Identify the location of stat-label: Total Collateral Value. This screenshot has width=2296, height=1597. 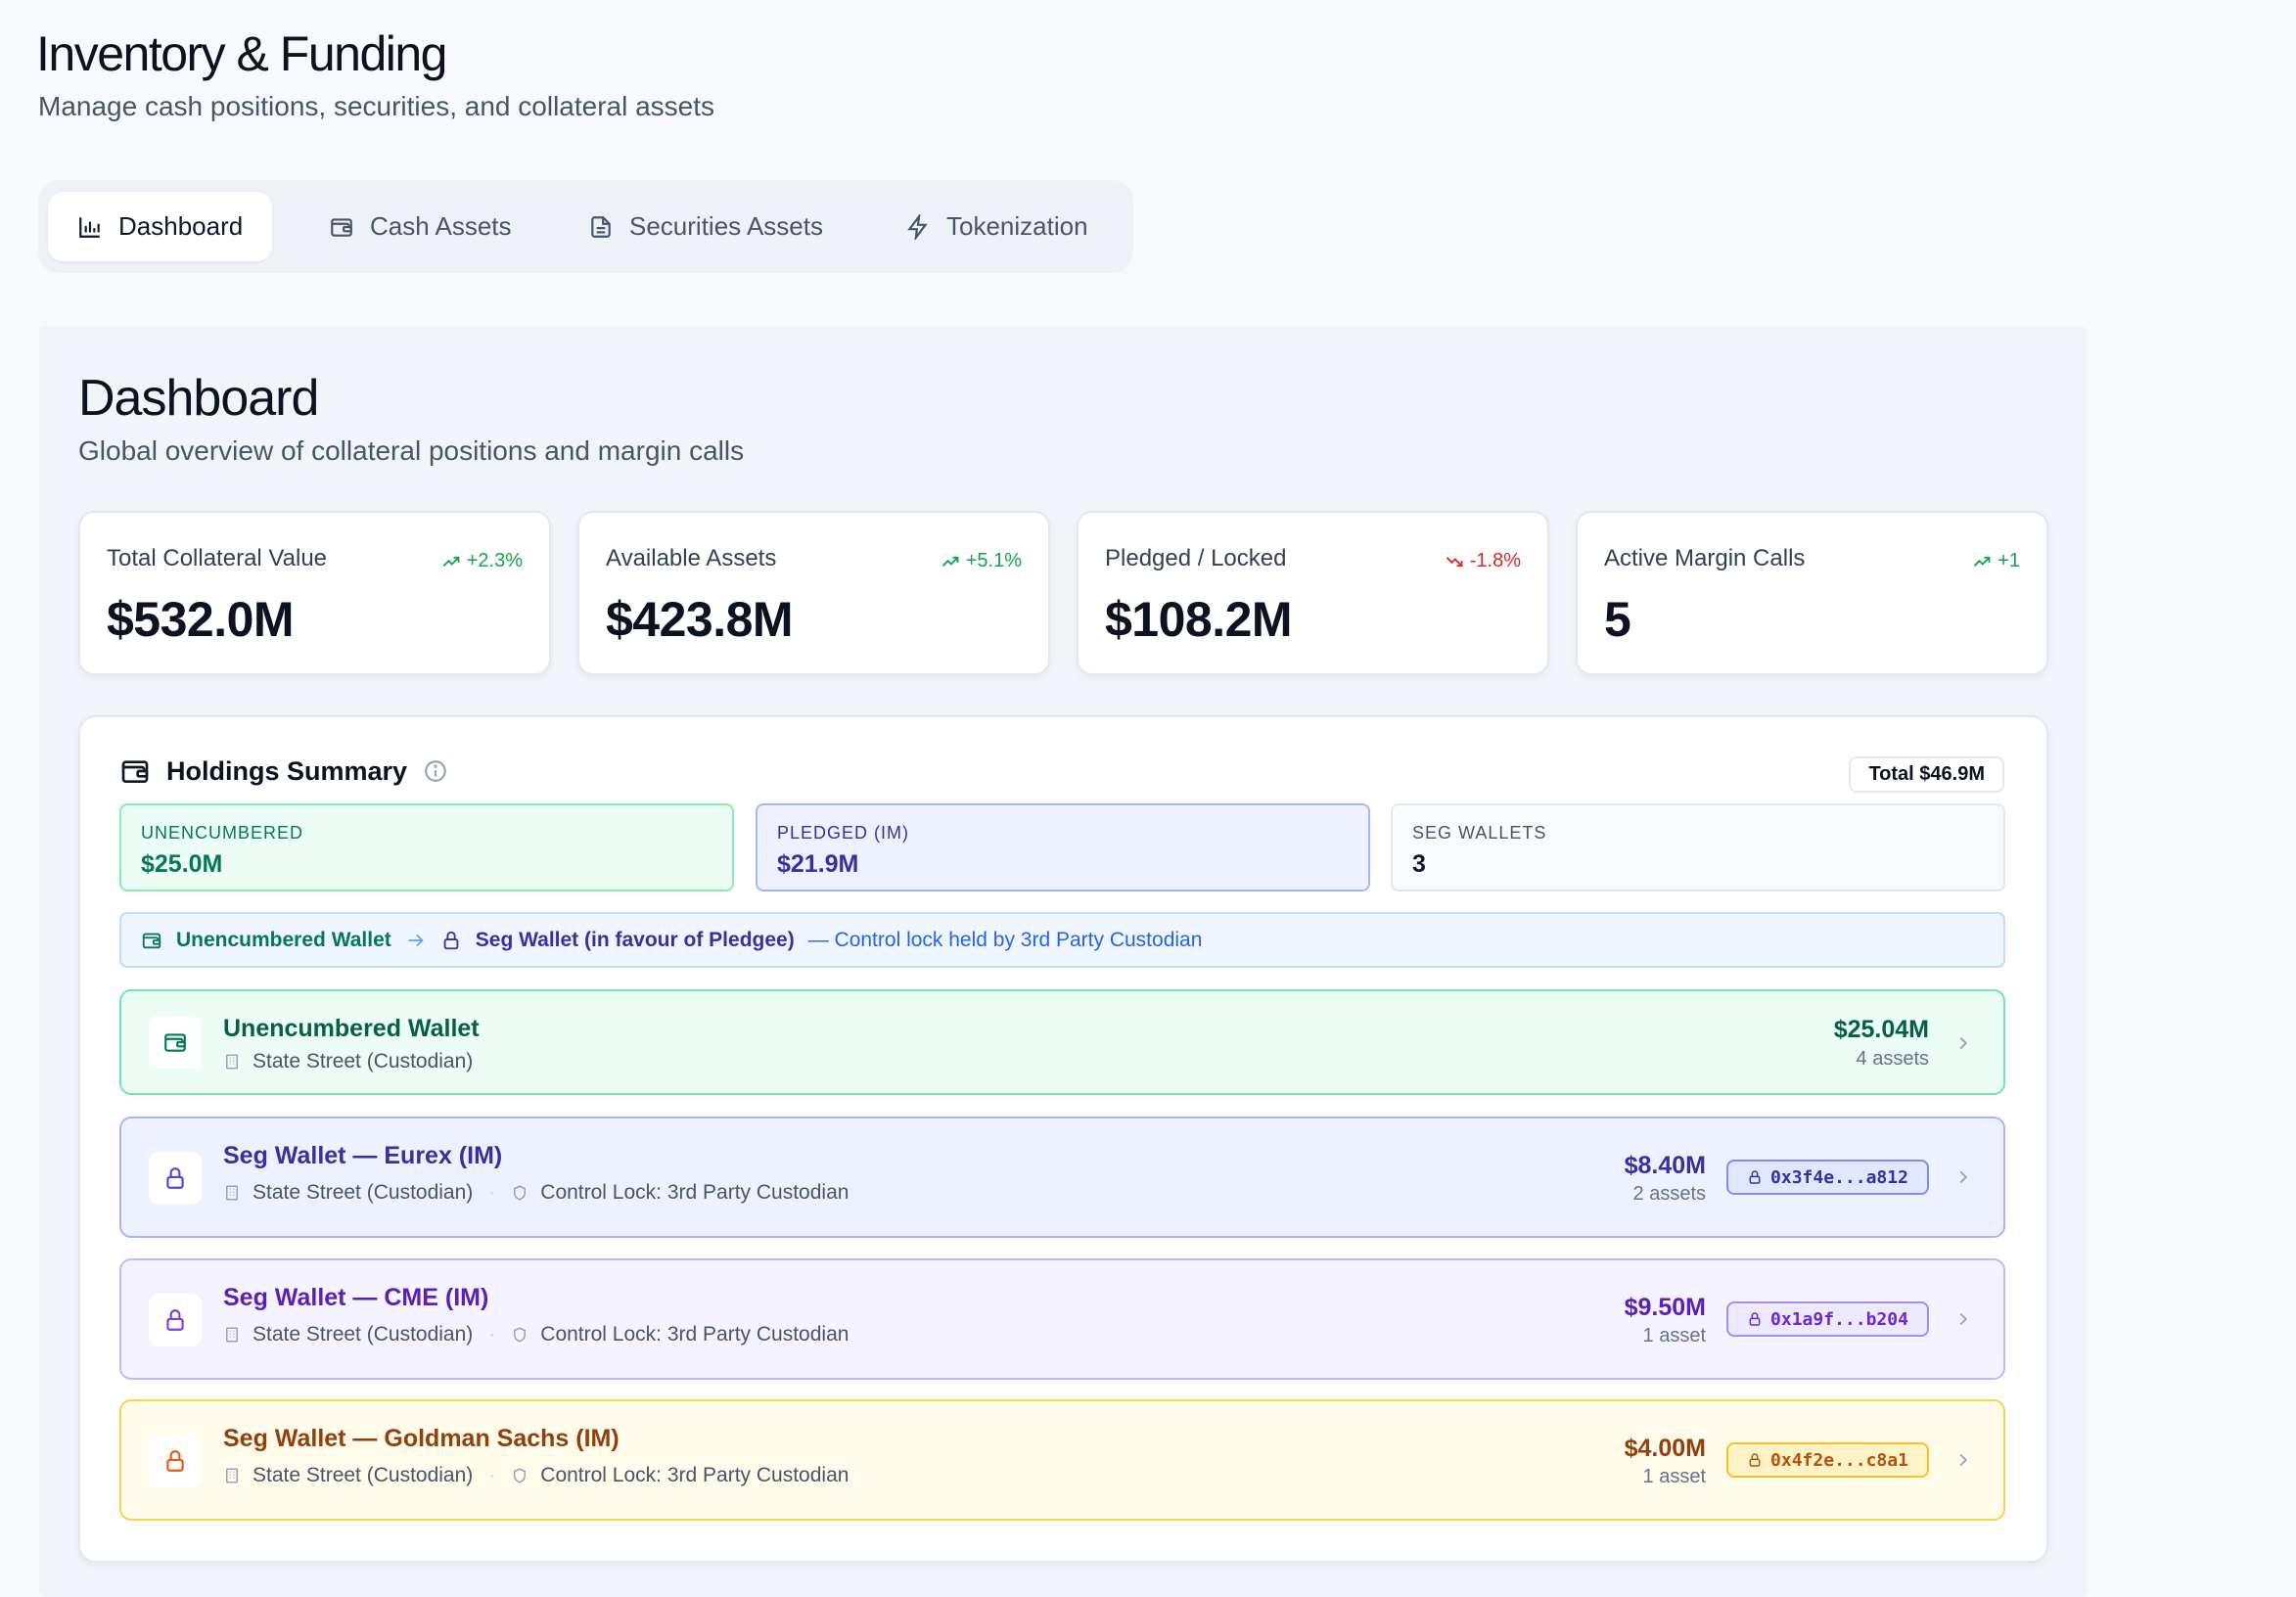
(217, 558).